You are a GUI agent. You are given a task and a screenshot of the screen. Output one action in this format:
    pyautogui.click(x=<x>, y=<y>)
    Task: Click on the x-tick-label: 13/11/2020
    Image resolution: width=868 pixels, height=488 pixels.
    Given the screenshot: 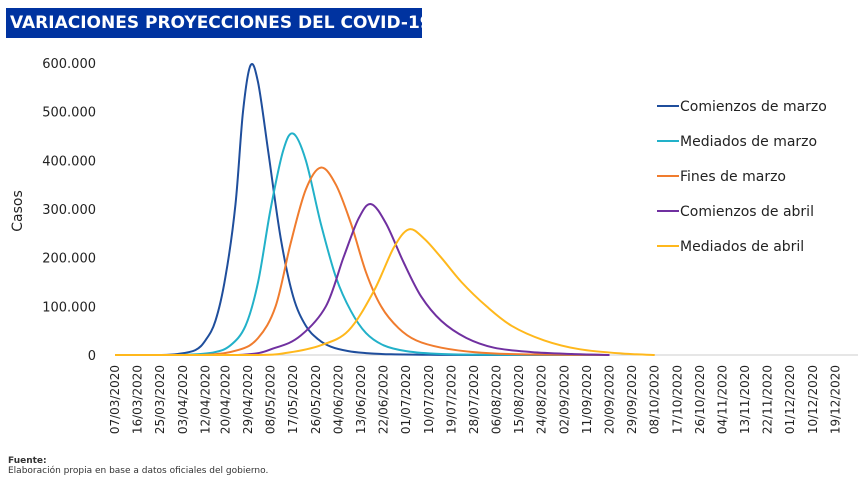 What is the action you would take?
    pyautogui.click(x=745, y=399)
    